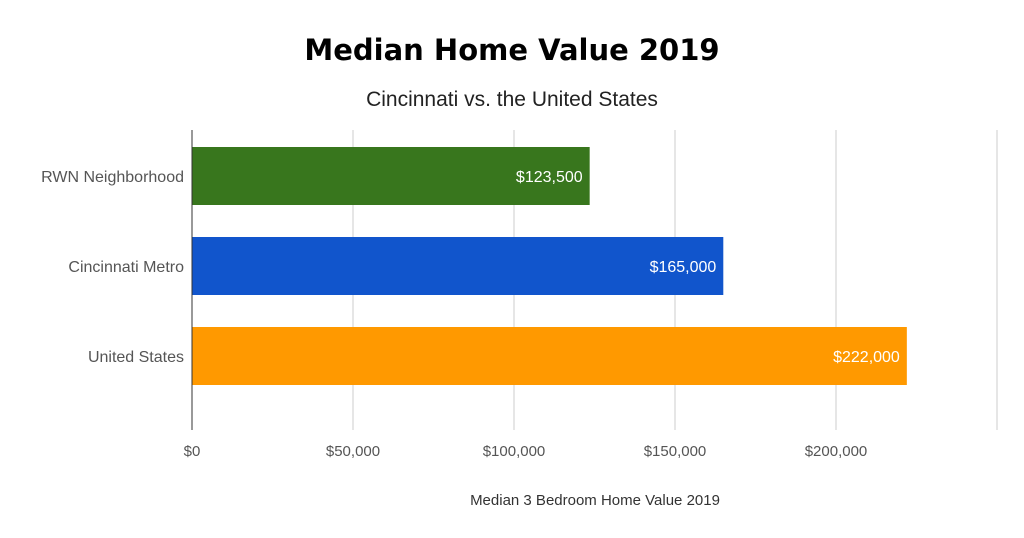 Image resolution: width=1024 pixels, height=538 pixels. Describe the element at coordinates (192, 451) in the screenshot. I see `x-tick-label: $0` at that location.